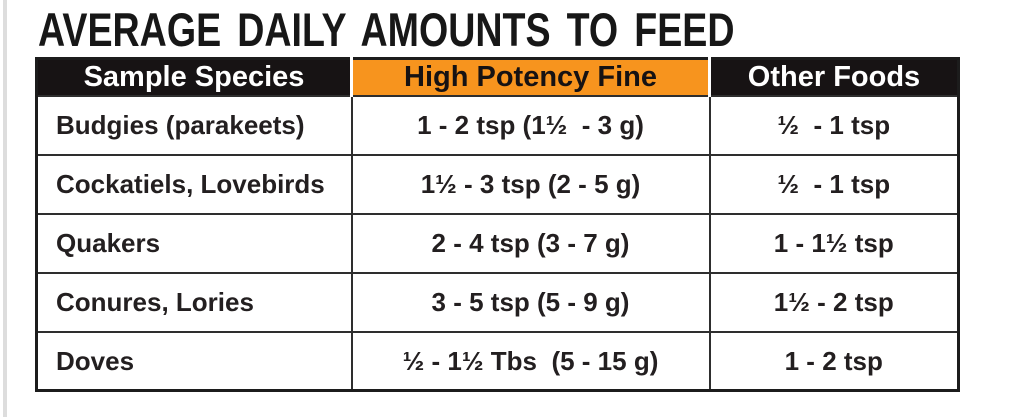 This screenshot has height=417, width=1011. I want to click on table-row-quakers: Quakers 2 - 4 tsp (3 - 7 g) 1 - 1½ tsp, so click(497, 243).